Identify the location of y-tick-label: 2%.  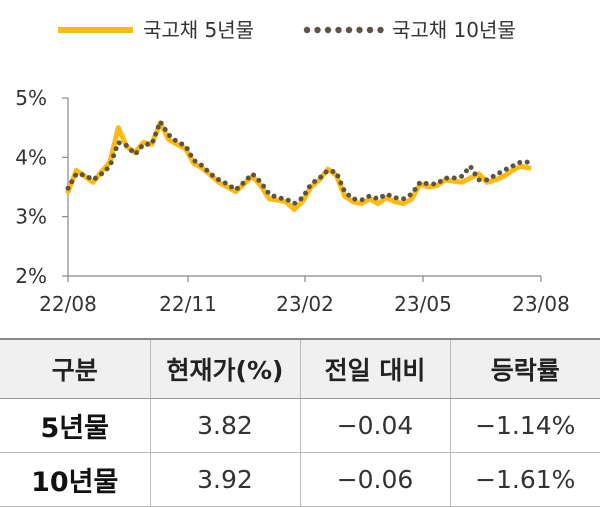
(31, 276).